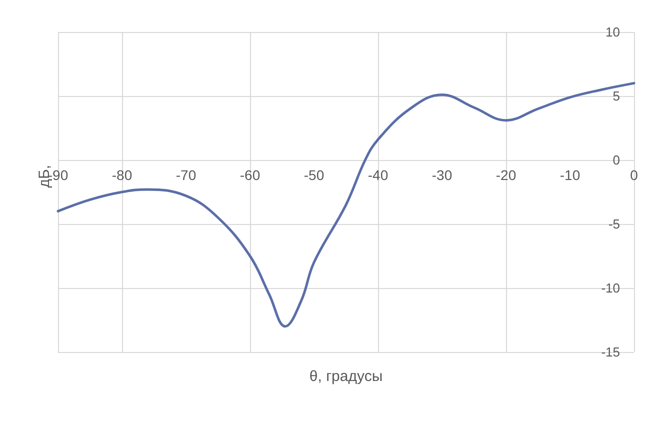 This screenshot has width=651, height=433. What do you see at coordinates (616, 160) in the screenshot?
I see `y-tick-label: 0` at bounding box center [616, 160].